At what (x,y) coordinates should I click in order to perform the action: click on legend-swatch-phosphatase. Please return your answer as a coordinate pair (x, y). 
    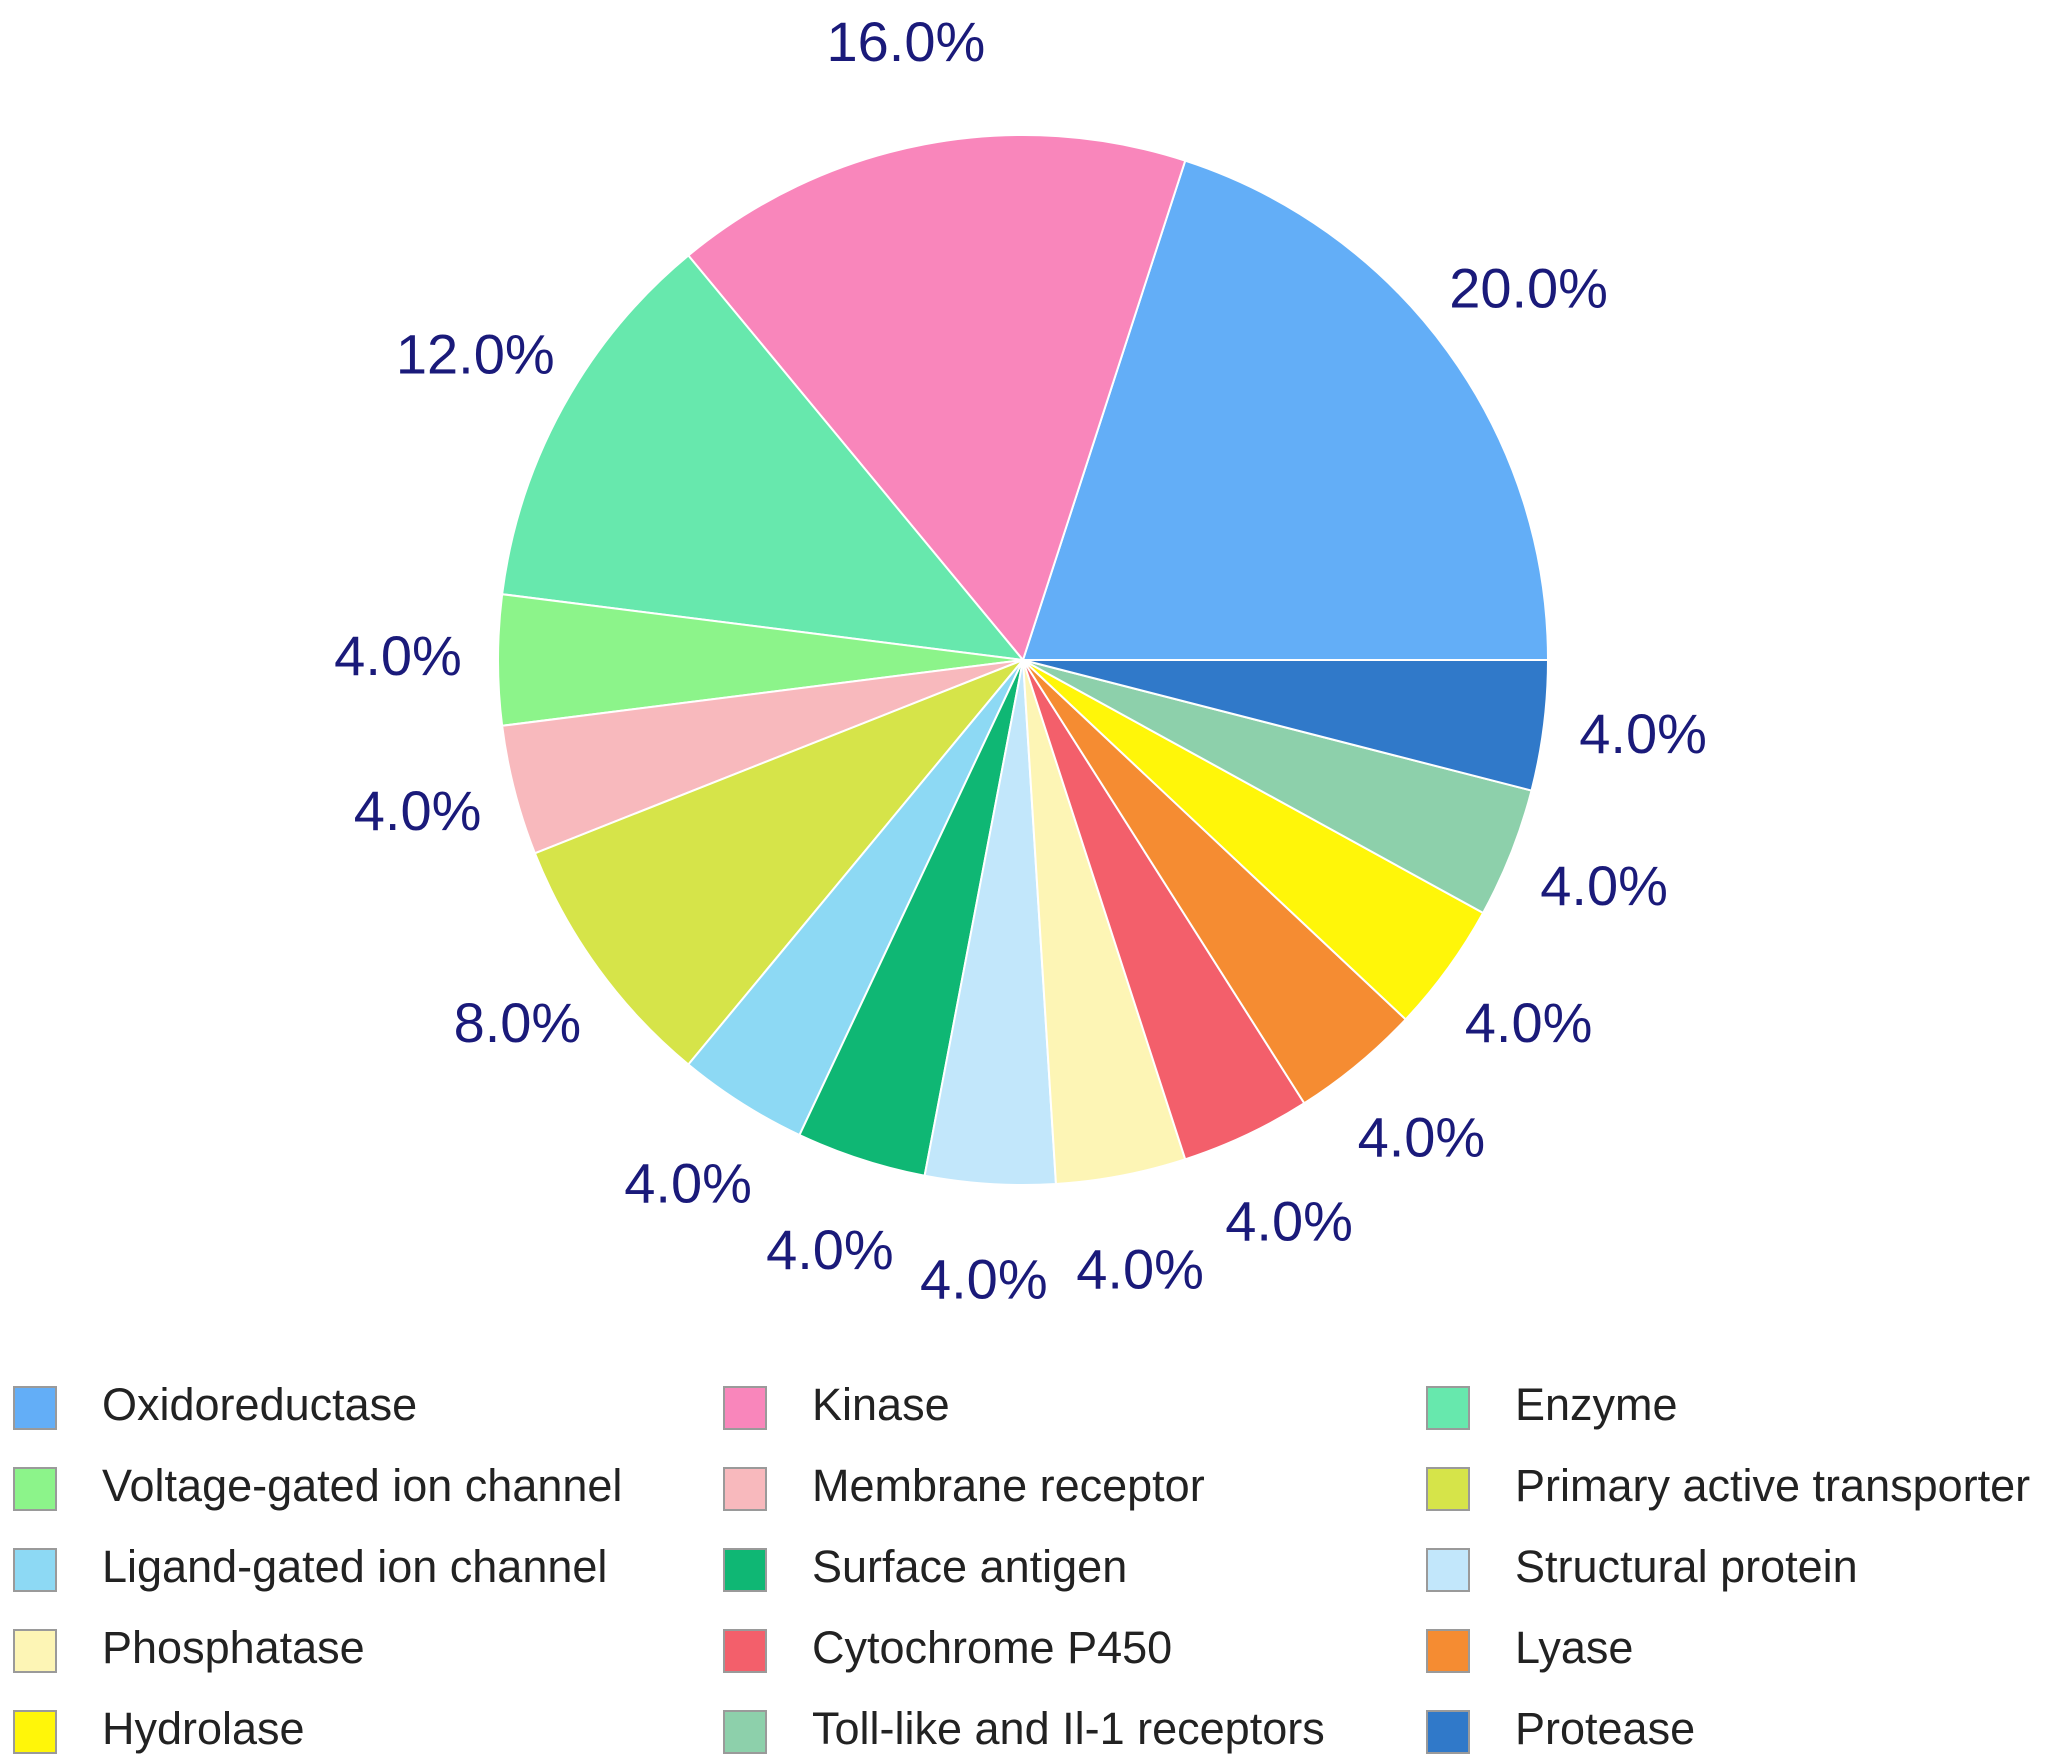
    Looking at the image, I should click on (35, 1651).